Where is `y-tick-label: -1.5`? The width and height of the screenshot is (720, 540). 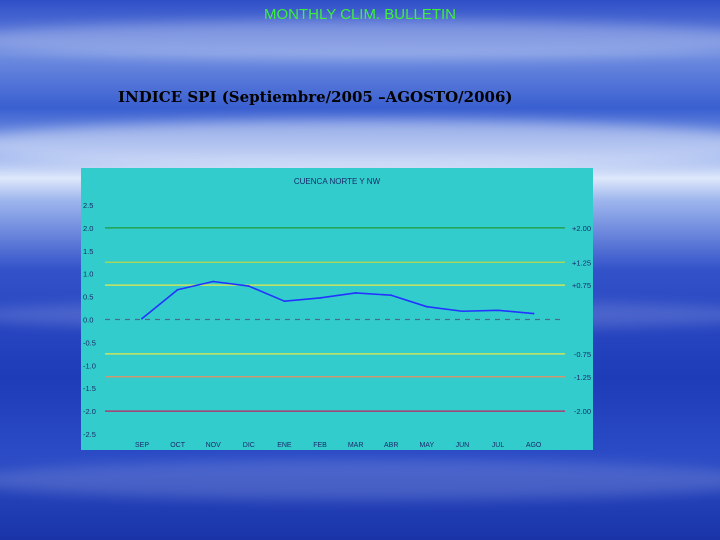
y-tick-label: -1.5 is located at coordinates (89, 388).